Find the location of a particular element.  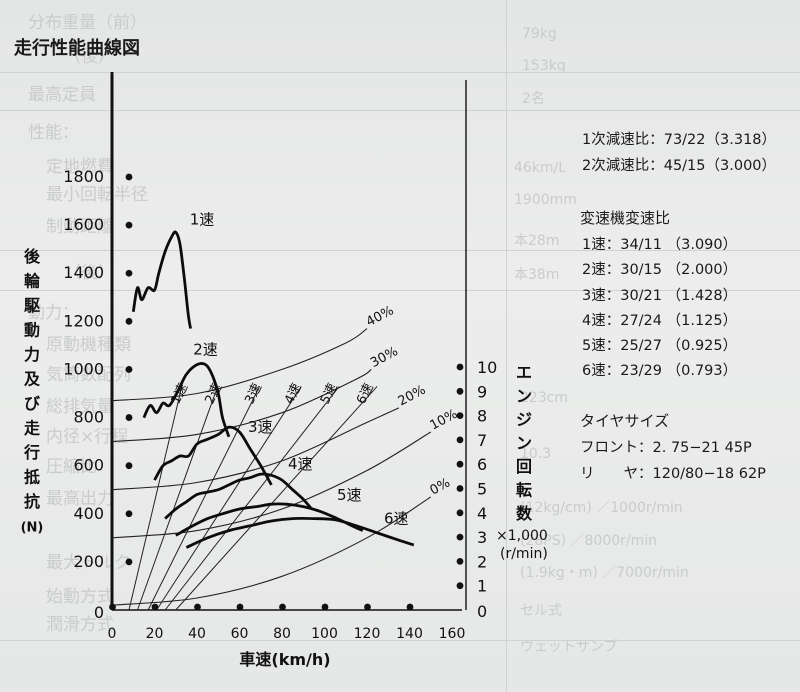

resistance-label: 40% is located at coordinates (380, 316).